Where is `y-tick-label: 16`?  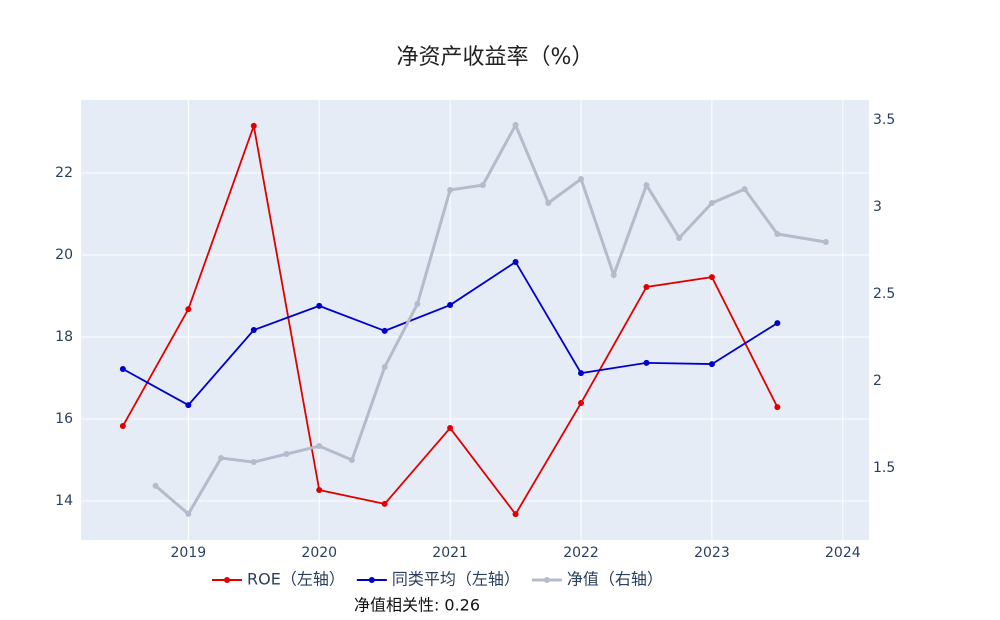
y-tick-label: 16 is located at coordinates (64, 419).